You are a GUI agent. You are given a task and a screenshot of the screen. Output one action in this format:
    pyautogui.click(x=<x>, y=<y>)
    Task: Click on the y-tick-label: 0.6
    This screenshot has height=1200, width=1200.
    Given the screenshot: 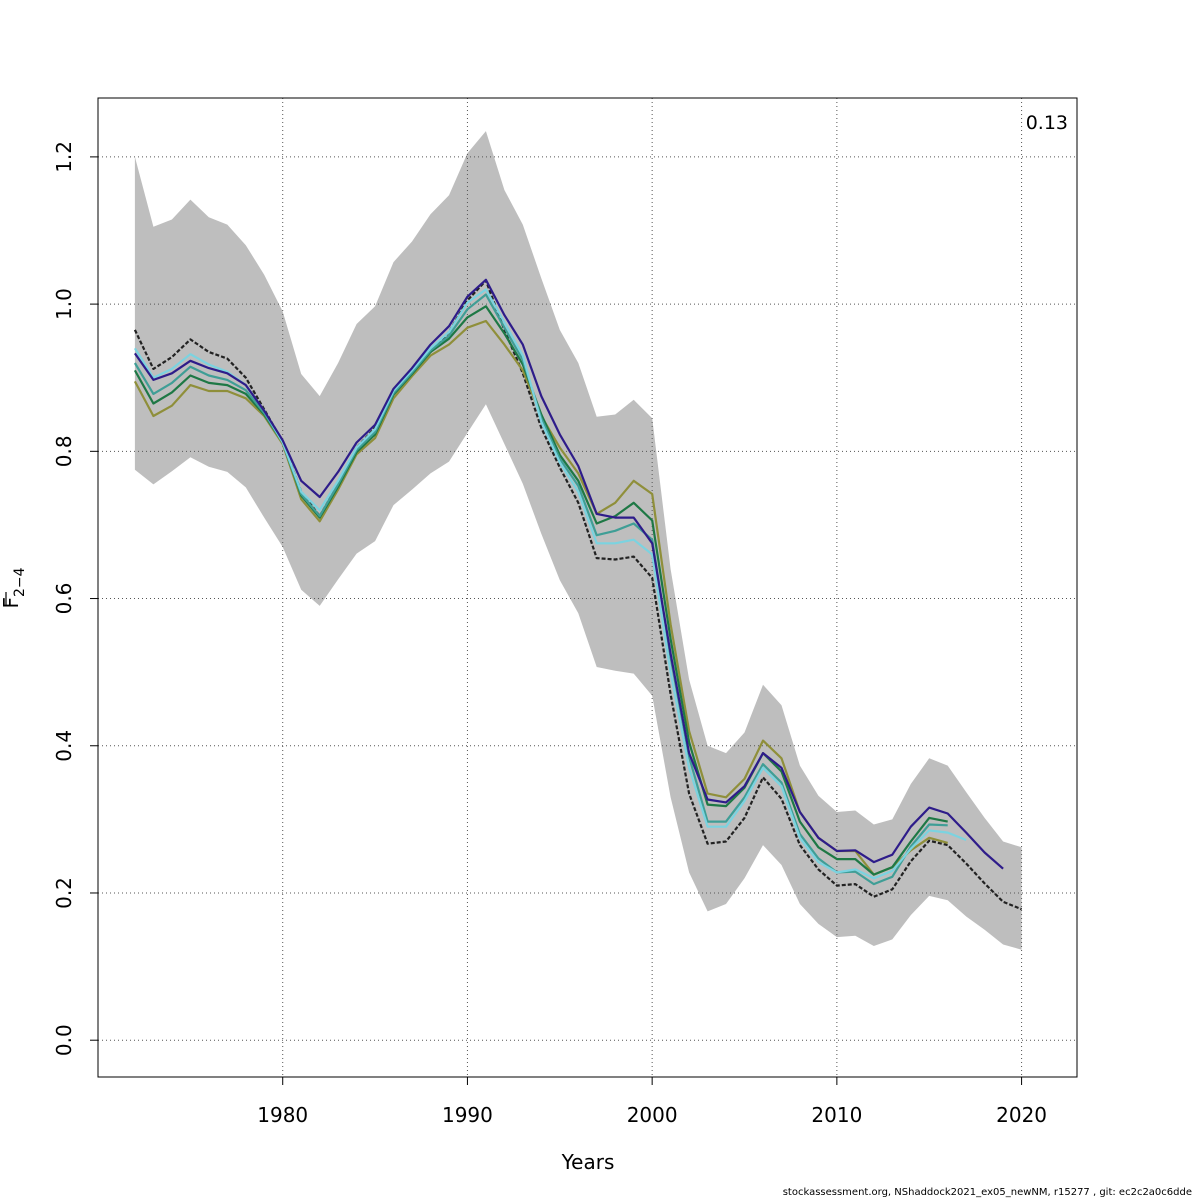 What is the action you would take?
    pyautogui.click(x=64, y=599)
    